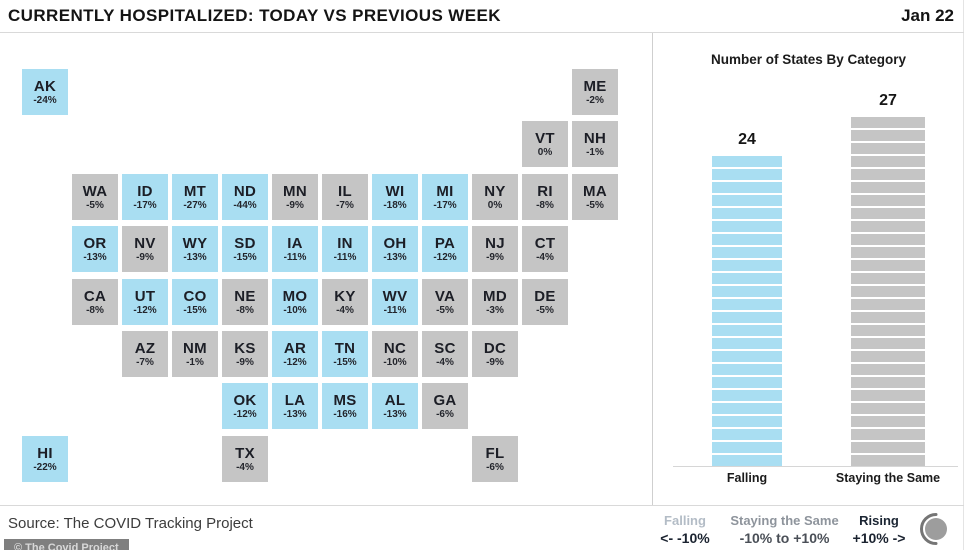 This screenshot has width=964, height=550. I want to click on state-abbr: ME, so click(595, 86).